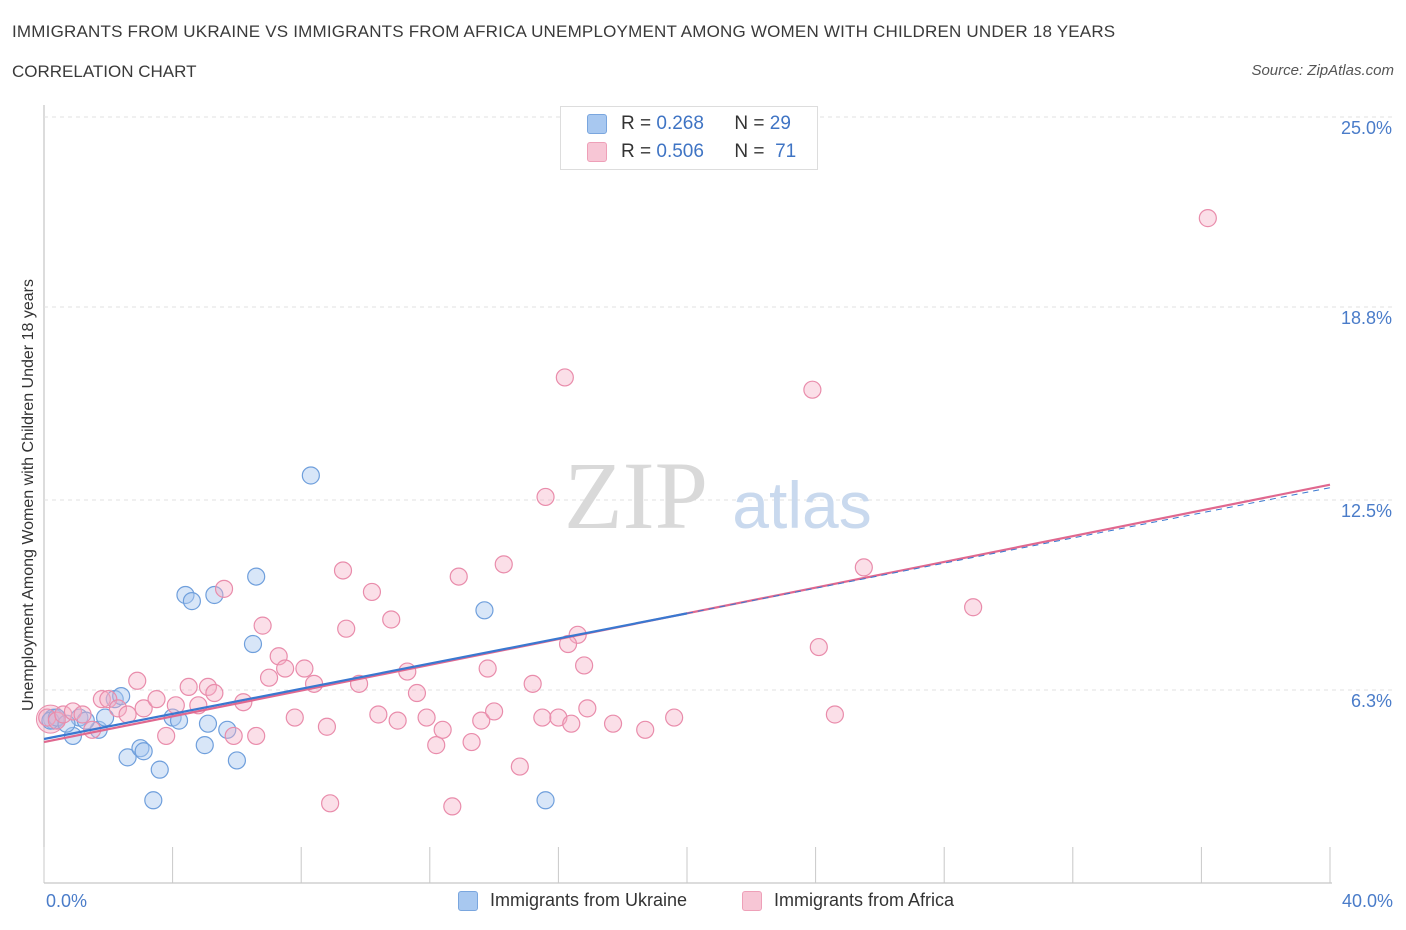 This screenshot has height=930, width=1406. What do you see at coordinates (589, 900) in the screenshot?
I see `bottom-ukraine-label: Immigrants from Ukraine` at bounding box center [589, 900].